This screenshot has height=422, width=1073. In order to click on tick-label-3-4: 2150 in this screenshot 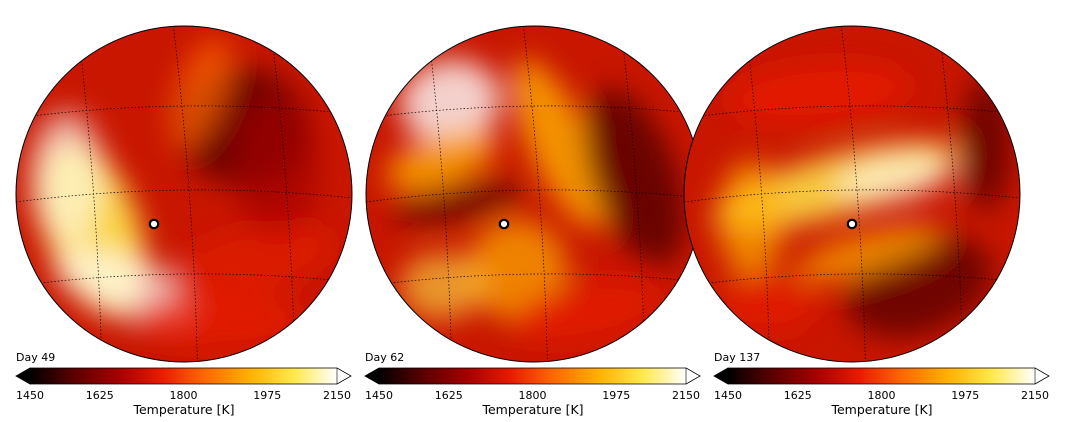, I will do `click(1035, 395)`.